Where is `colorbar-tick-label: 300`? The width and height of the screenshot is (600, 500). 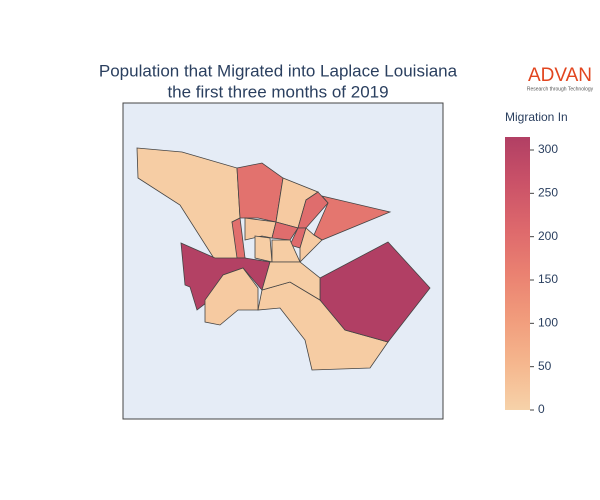 colorbar-tick-label: 300 is located at coordinates (548, 149).